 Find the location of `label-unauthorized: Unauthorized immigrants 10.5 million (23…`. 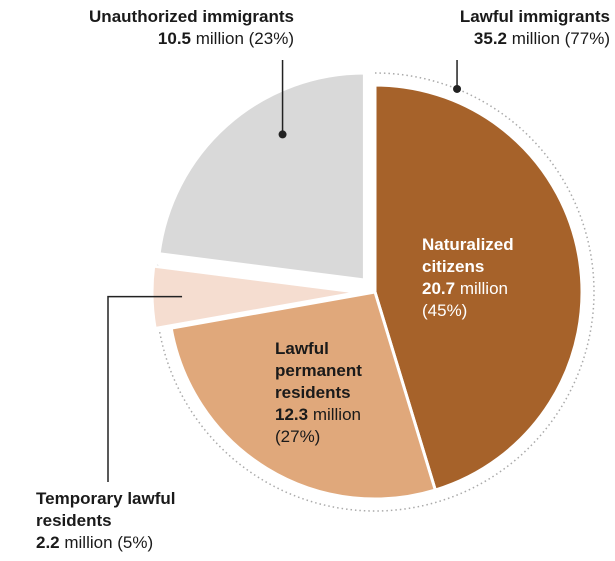

label-unauthorized: Unauthorized immigrants 10.5 million (23… is located at coordinates (163, 28).